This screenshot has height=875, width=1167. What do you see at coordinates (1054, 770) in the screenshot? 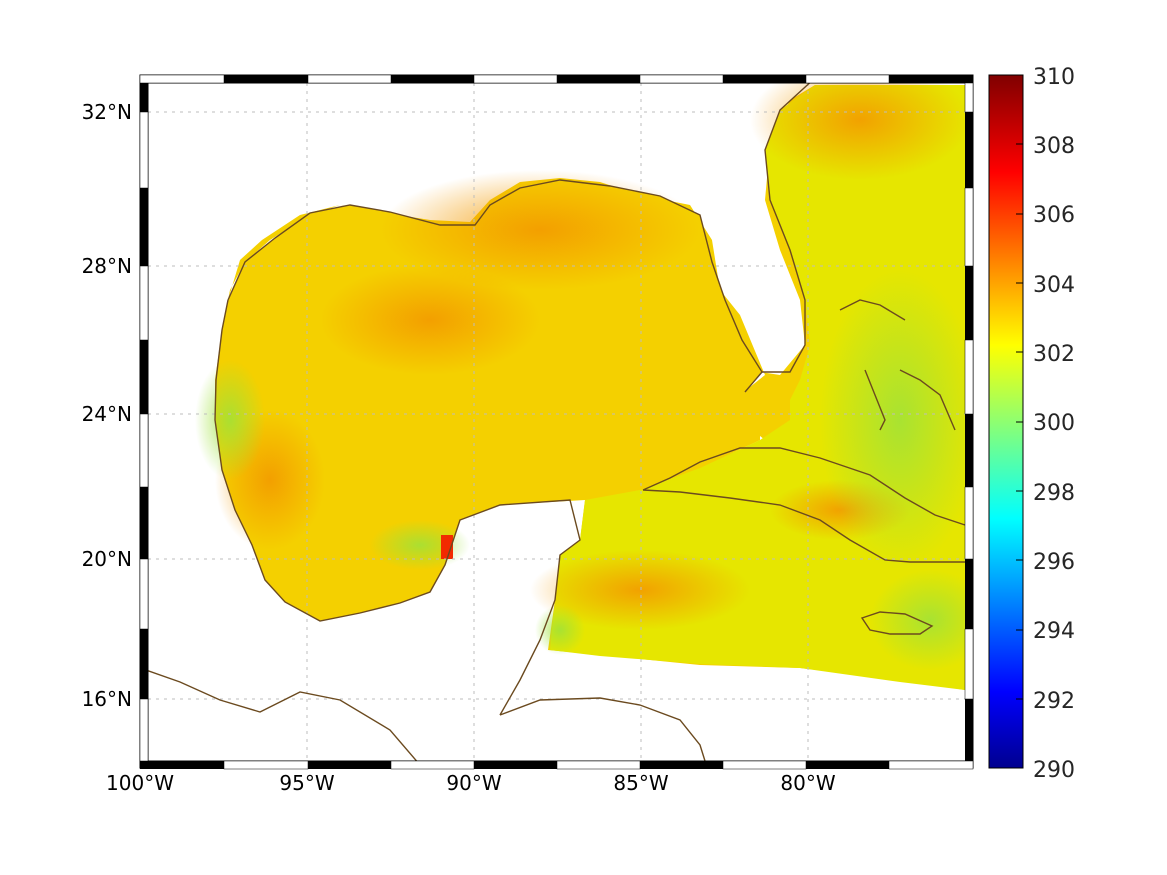
I see `colorbar-label-290: 290` at bounding box center [1054, 770].